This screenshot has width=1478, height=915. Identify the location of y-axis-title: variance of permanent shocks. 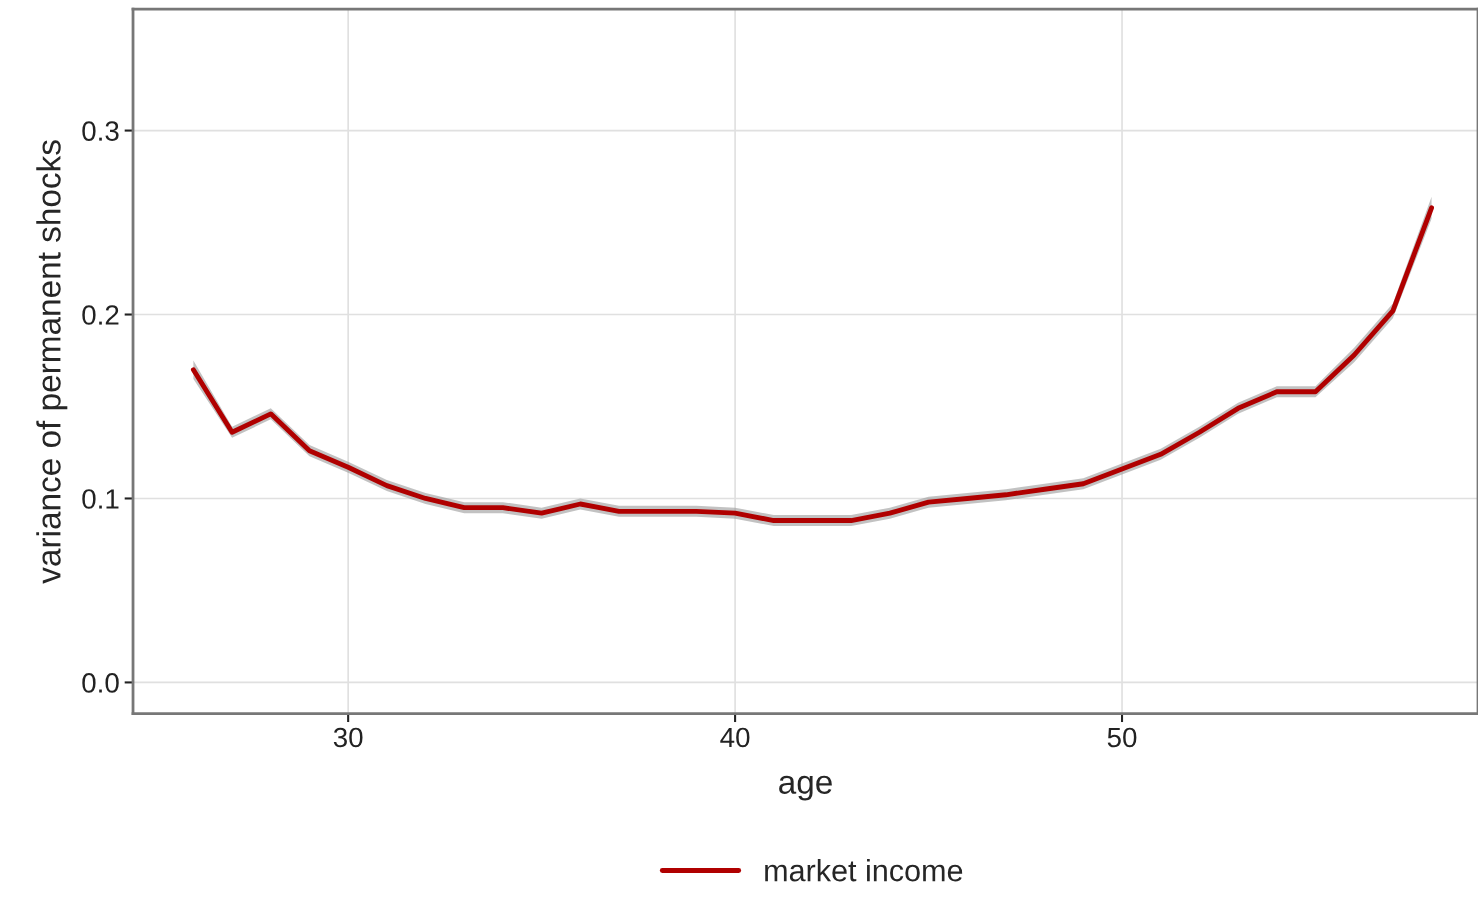
(52, 362).